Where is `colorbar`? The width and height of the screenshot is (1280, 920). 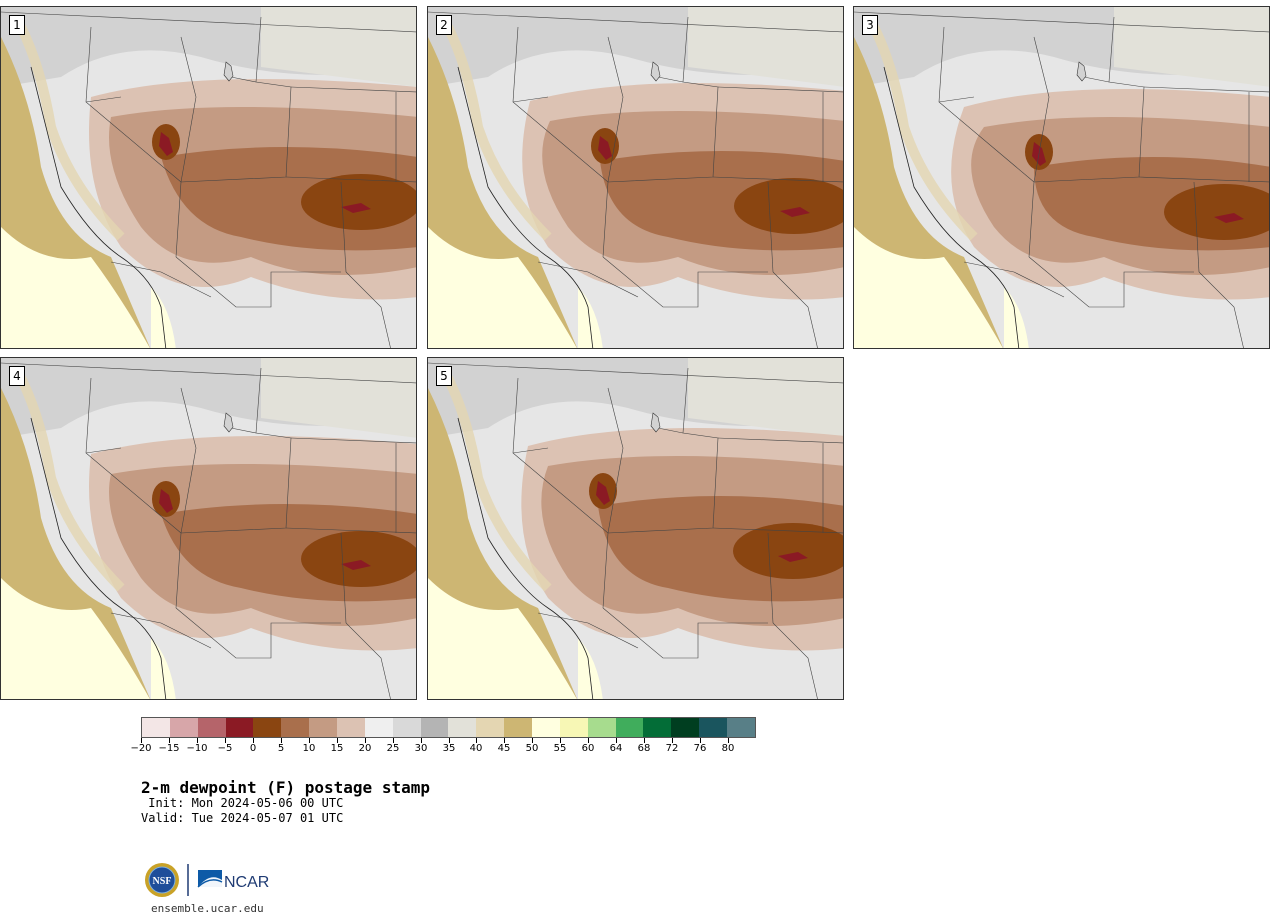 colorbar is located at coordinates (448, 727).